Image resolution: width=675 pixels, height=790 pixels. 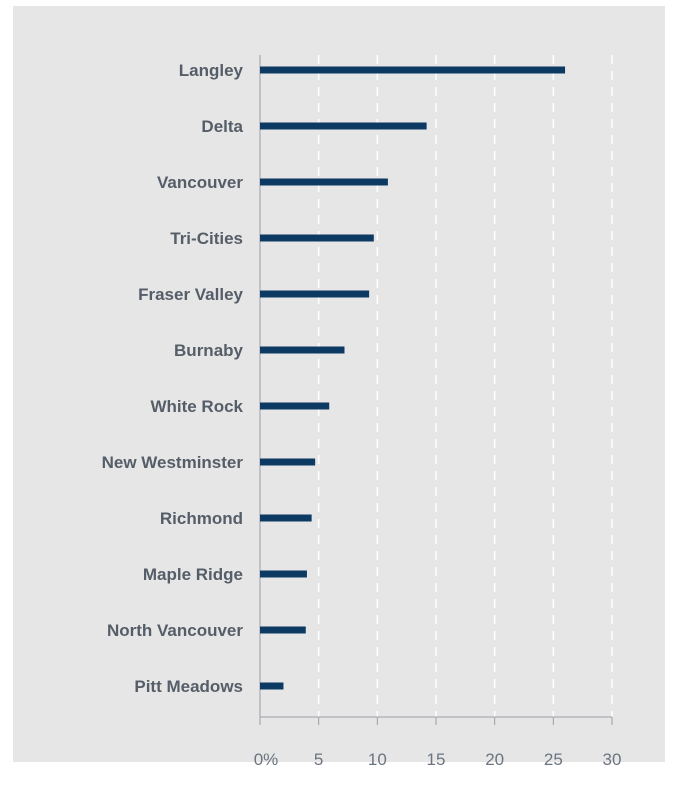 What do you see at coordinates (175, 630) in the screenshot?
I see `category-label: North Vancouver` at bounding box center [175, 630].